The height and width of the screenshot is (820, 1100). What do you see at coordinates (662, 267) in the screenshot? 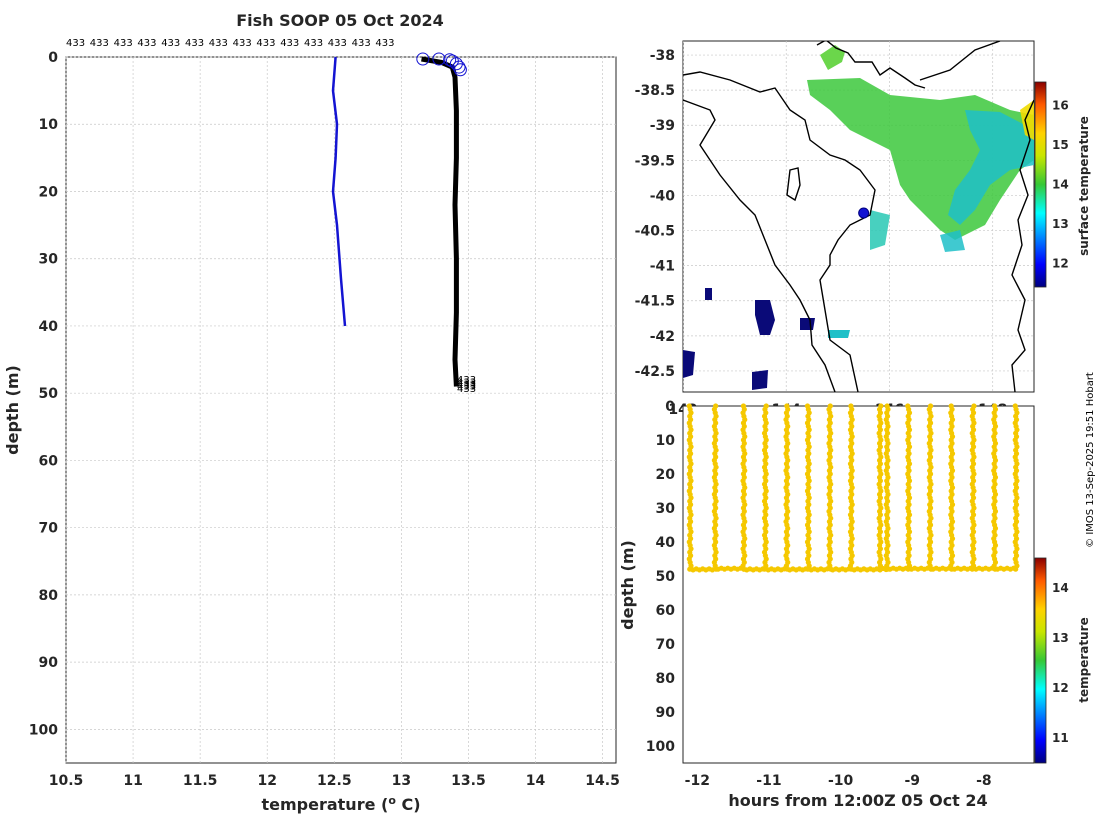
I see `map-y-tick-label: -41` at bounding box center [662, 267].